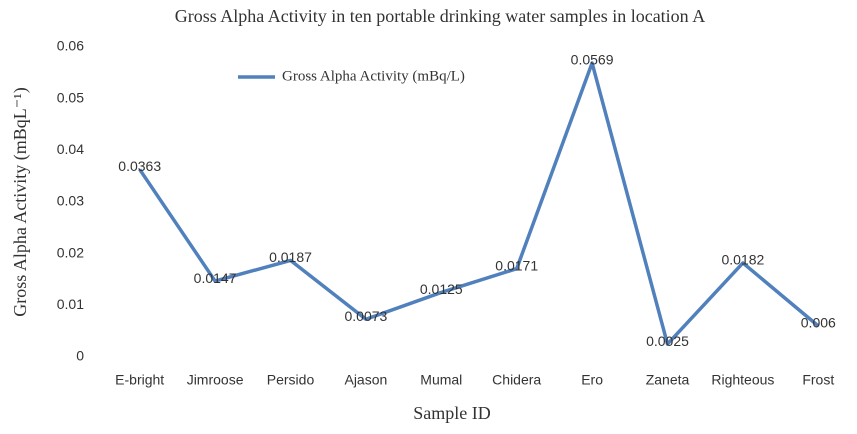  I want to click on data-label: 0.0125, so click(441, 289).